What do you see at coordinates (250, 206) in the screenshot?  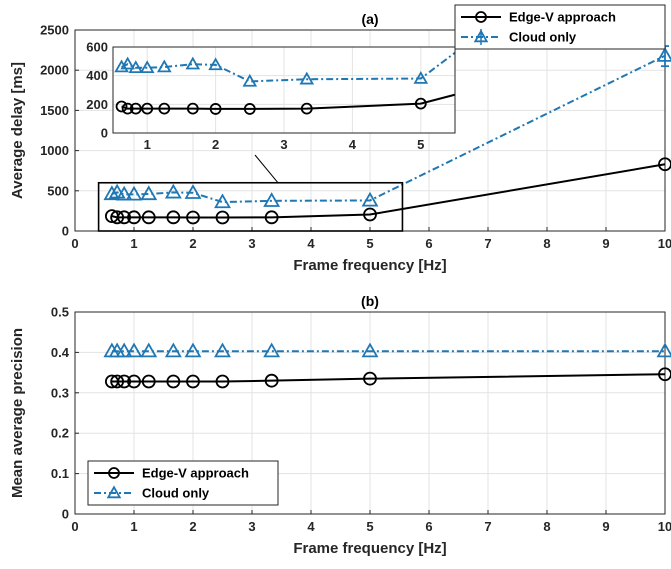 I see `zoom-box` at bounding box center [250, 206].